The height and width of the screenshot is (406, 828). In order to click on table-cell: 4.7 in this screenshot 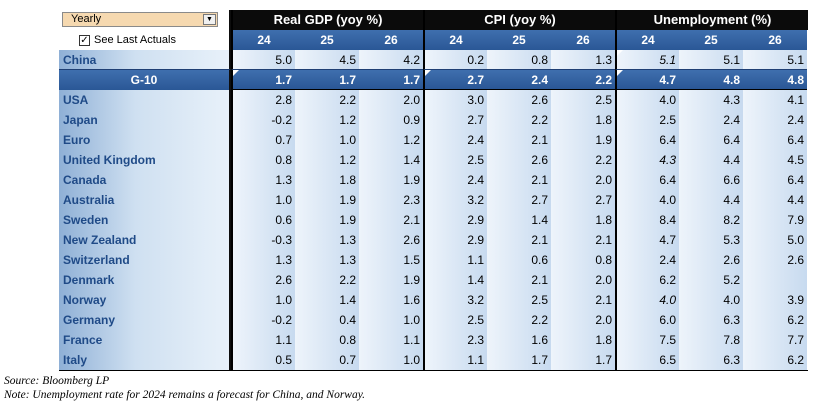, I will do `click(647, 80)`.